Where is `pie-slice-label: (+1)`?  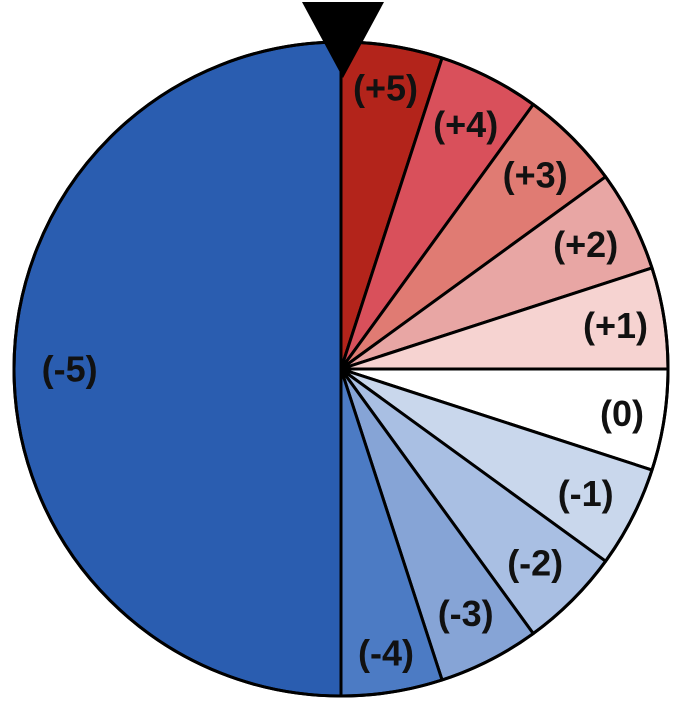
pie-slice-label: (+1) is located at coordinates (615, 325).